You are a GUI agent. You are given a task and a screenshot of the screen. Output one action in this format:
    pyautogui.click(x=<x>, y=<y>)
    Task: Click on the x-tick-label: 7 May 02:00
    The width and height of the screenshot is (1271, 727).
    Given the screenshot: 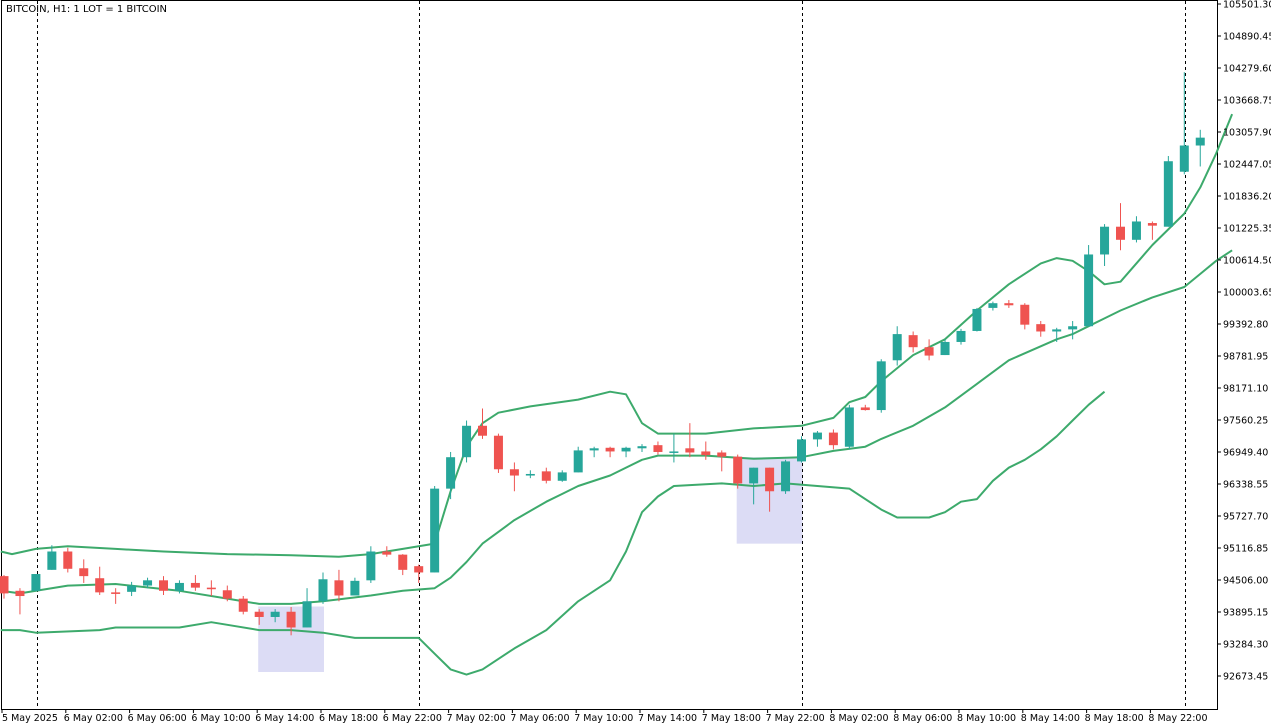 What is the action you would take?
    pyautogui.click(x=476, y=718)
    